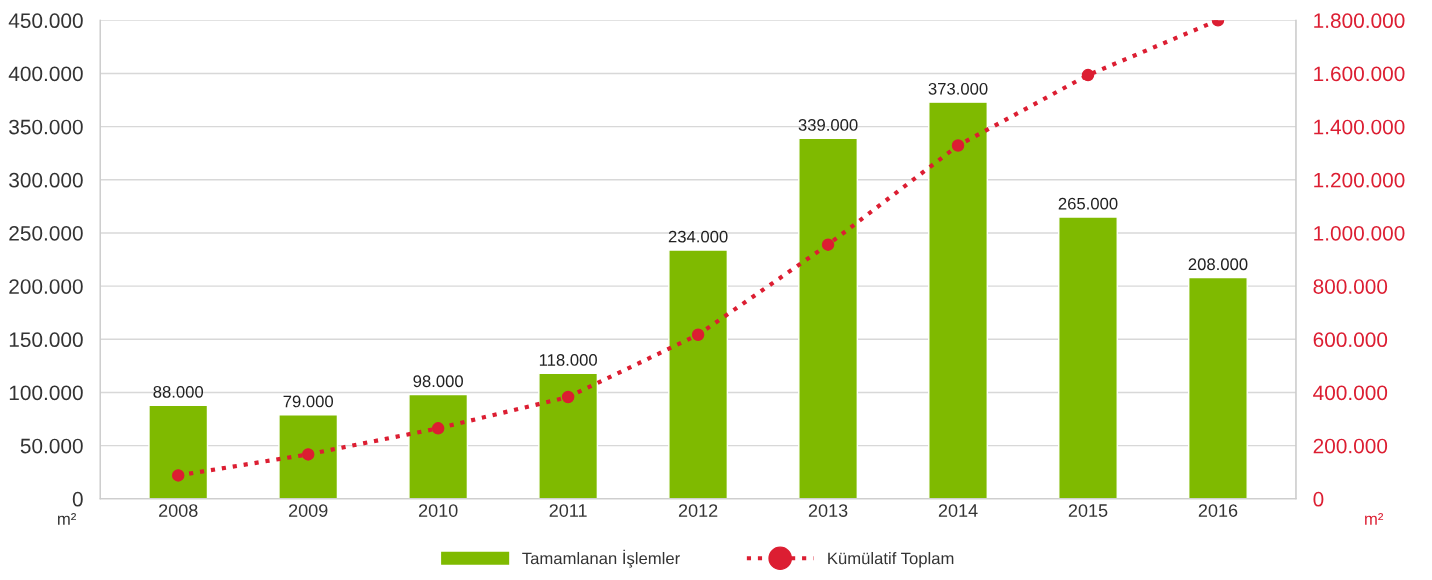 The height and width of the screenshot is (580, 1432). I want to click on x-tick-label: 2015, so click(1088, 510).